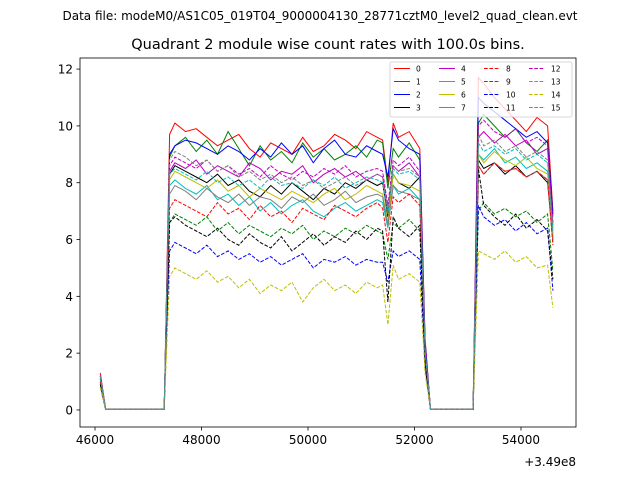 Image resolution: width=640 pixels, height=480 pixels. What do you see at coordinates (508, 82) in the screenshot?
I see `legend-label-9: 9` at bounding box center [508, 82].